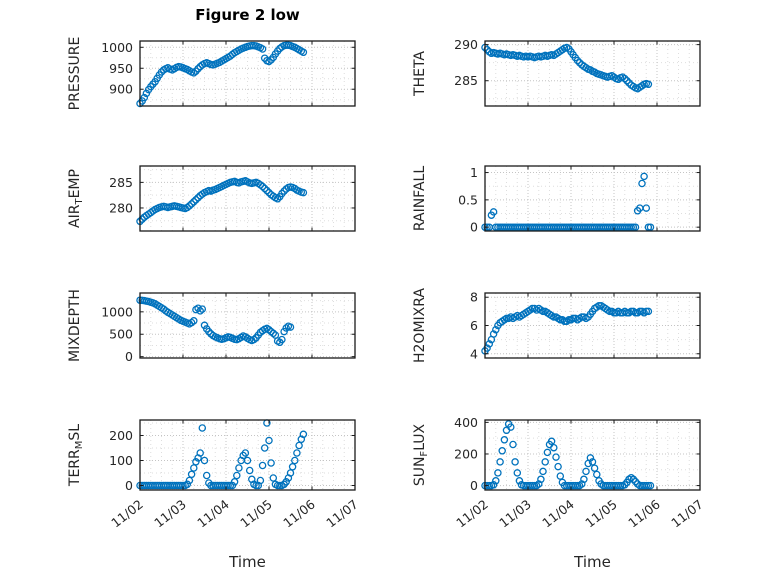  What do you see at coordinates (592, 562) in the screenshot?
I see `x-axis-title-right: Time` at bounding box center [592, 562].